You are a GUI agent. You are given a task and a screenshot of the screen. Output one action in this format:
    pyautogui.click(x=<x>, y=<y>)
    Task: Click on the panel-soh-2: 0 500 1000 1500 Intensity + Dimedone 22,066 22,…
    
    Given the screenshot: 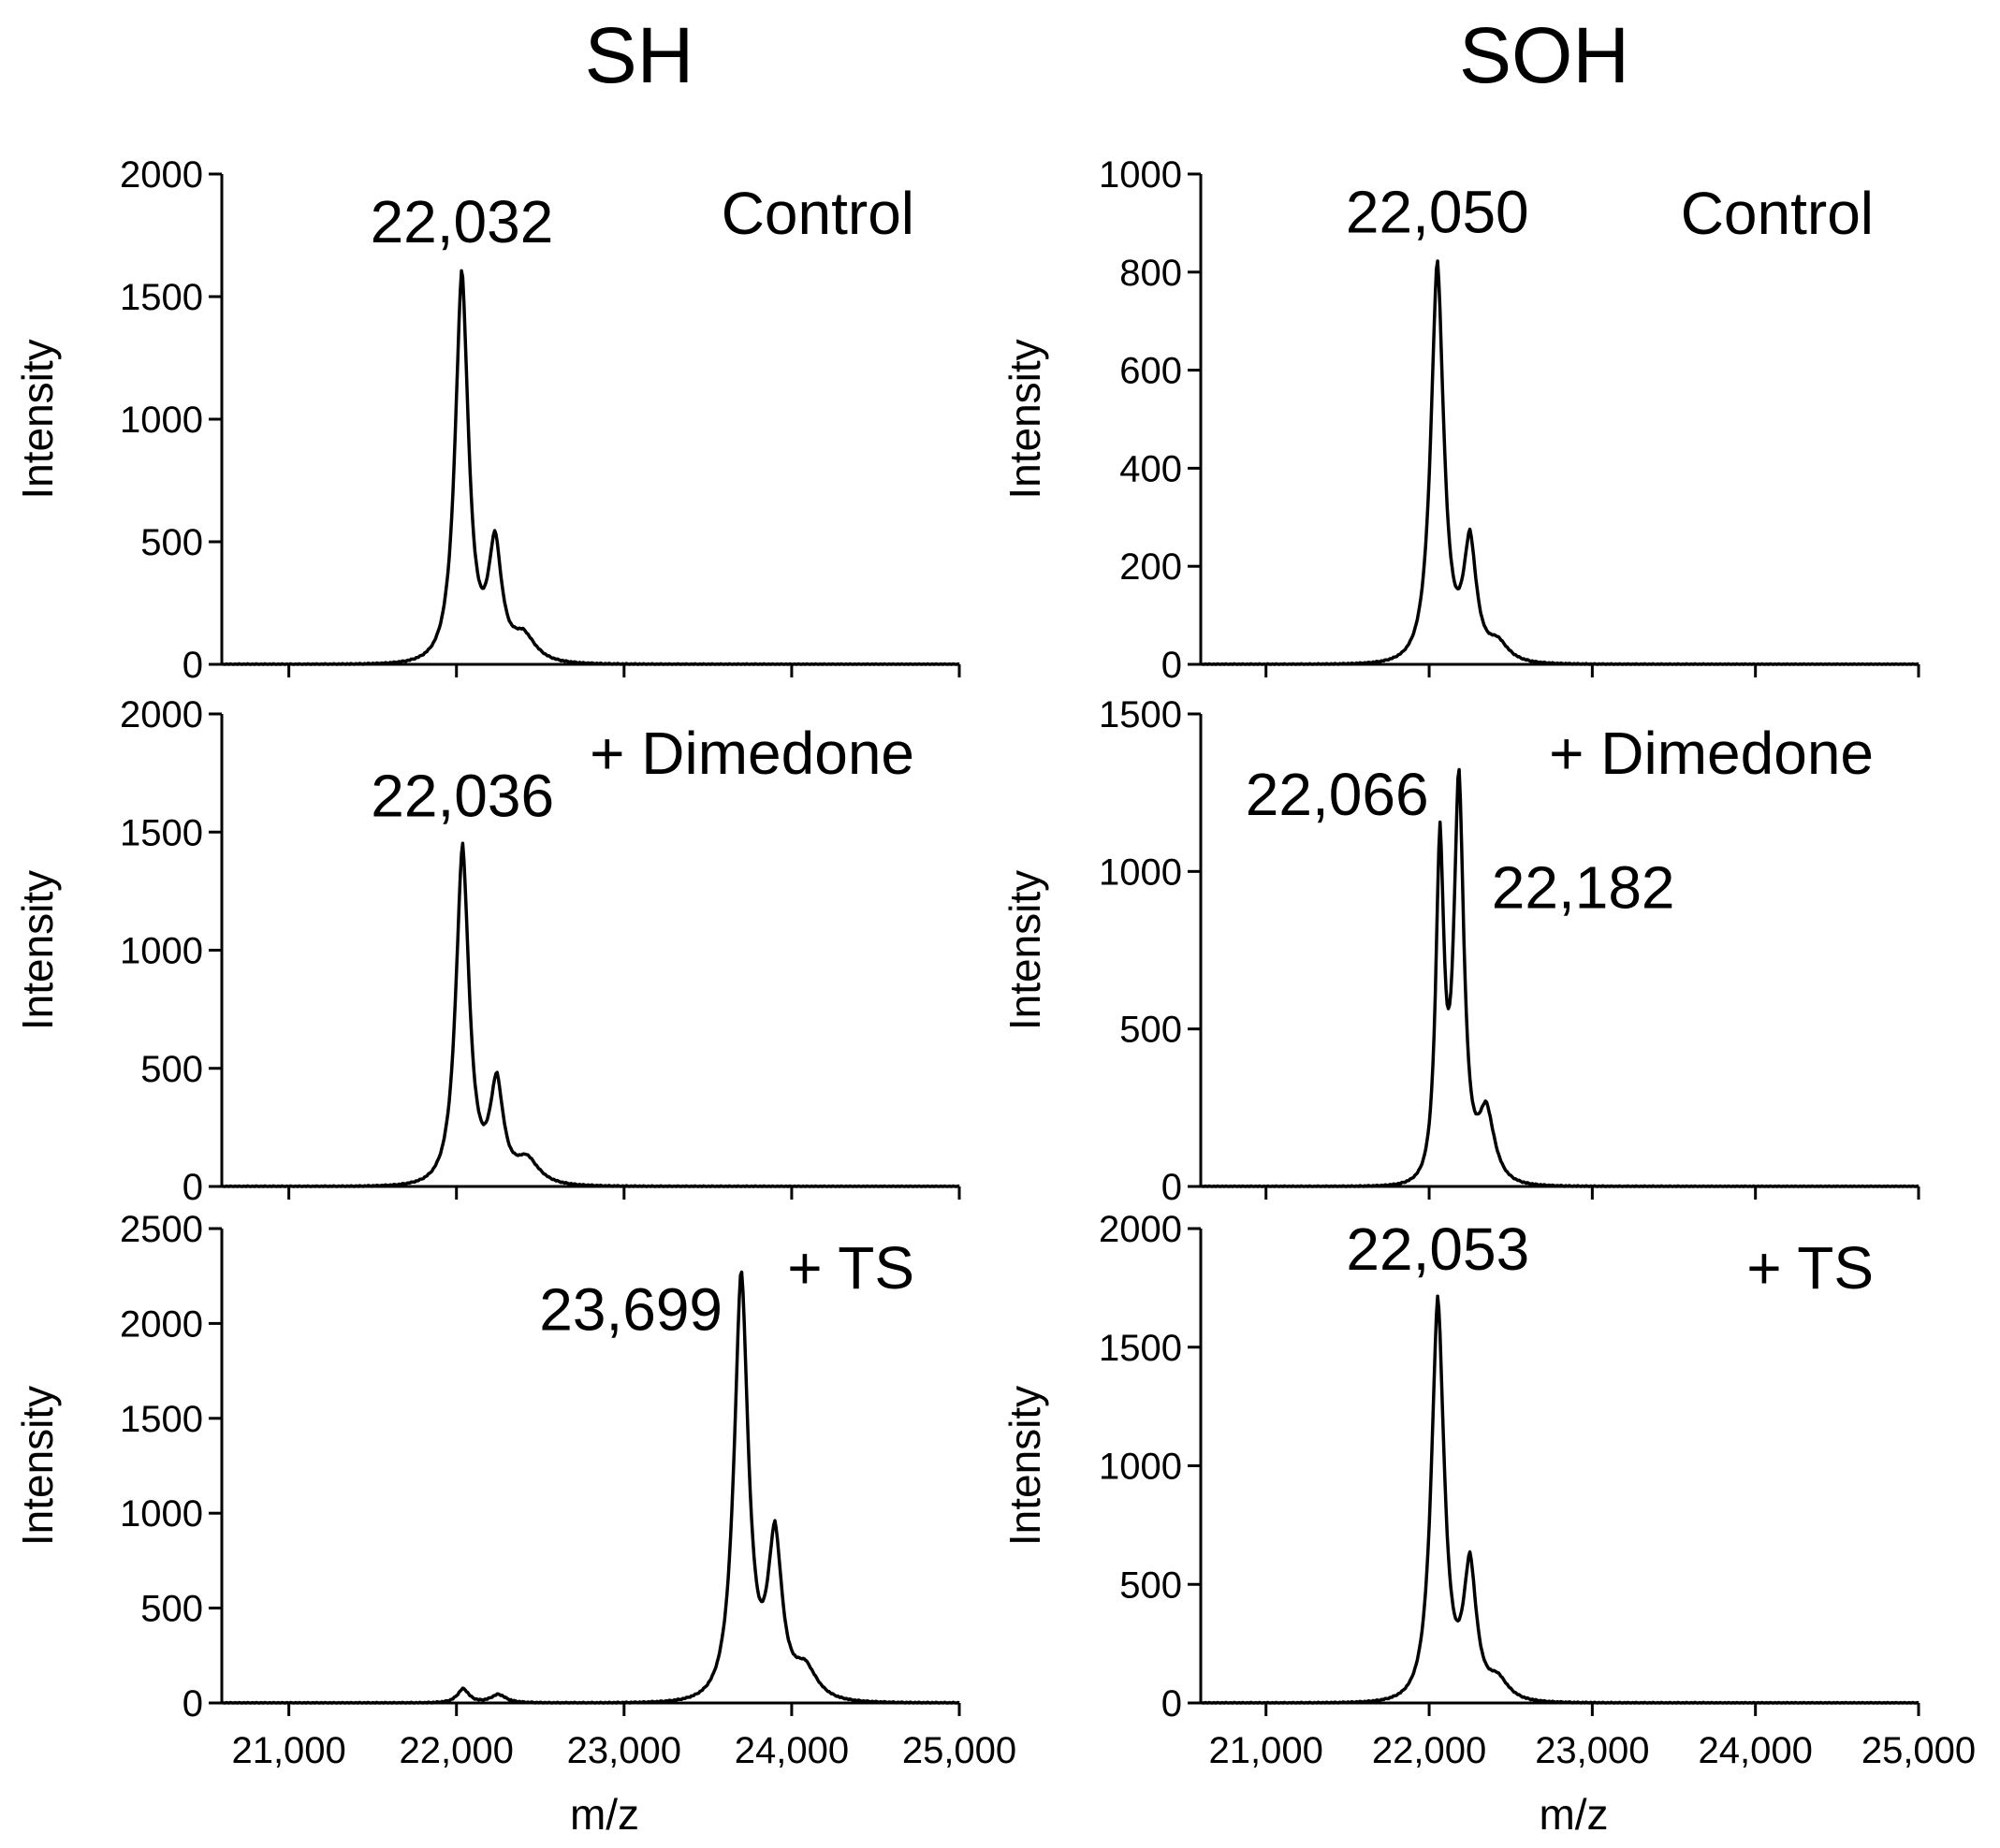 What is the action you would take?
    pyautogui.click(x=1460, y=951)
    